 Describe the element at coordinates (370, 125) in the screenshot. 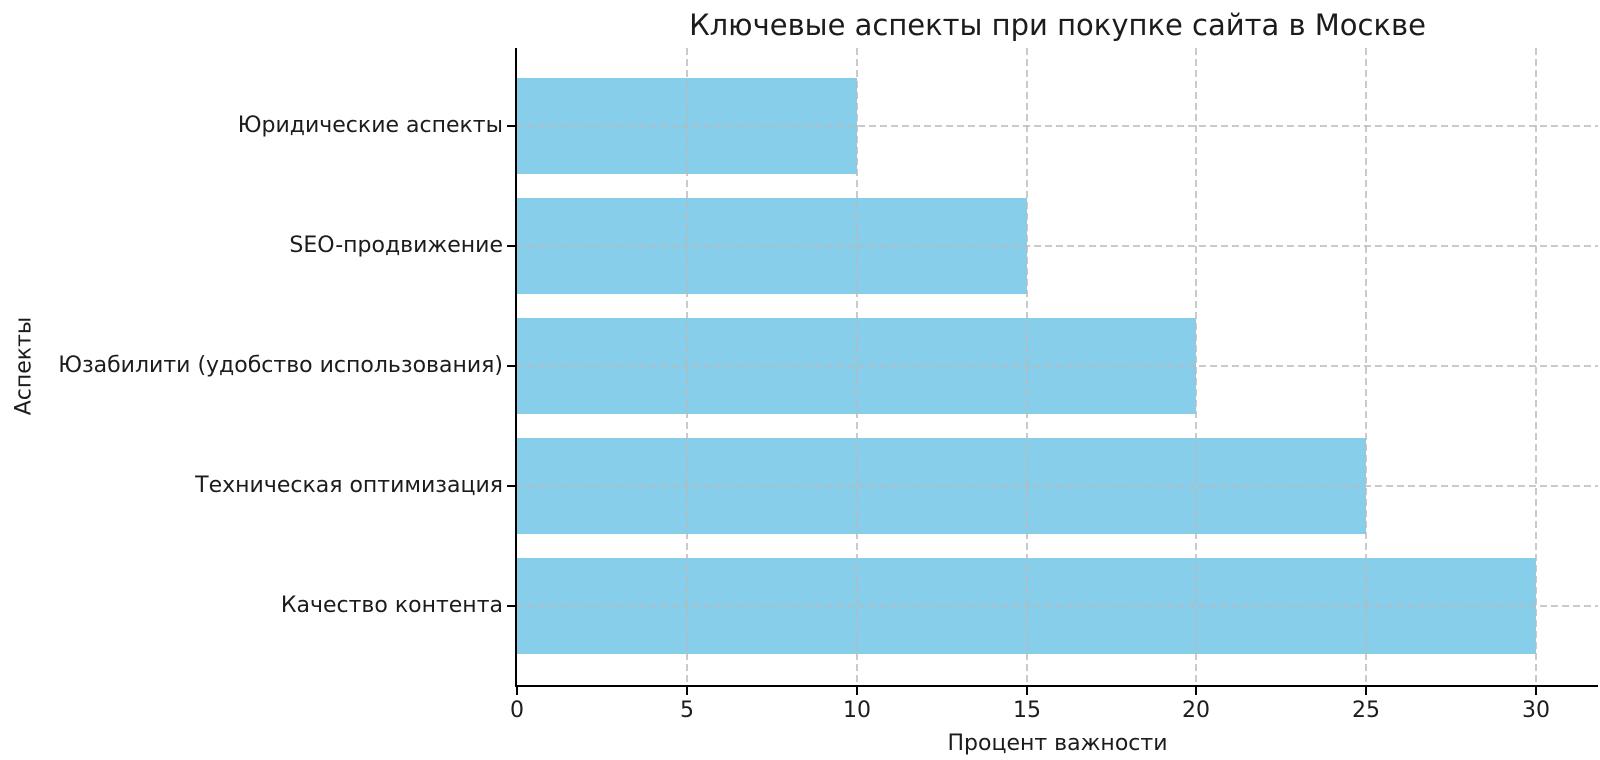

I see `y-tick-label: Юридические аспекты` at that location.